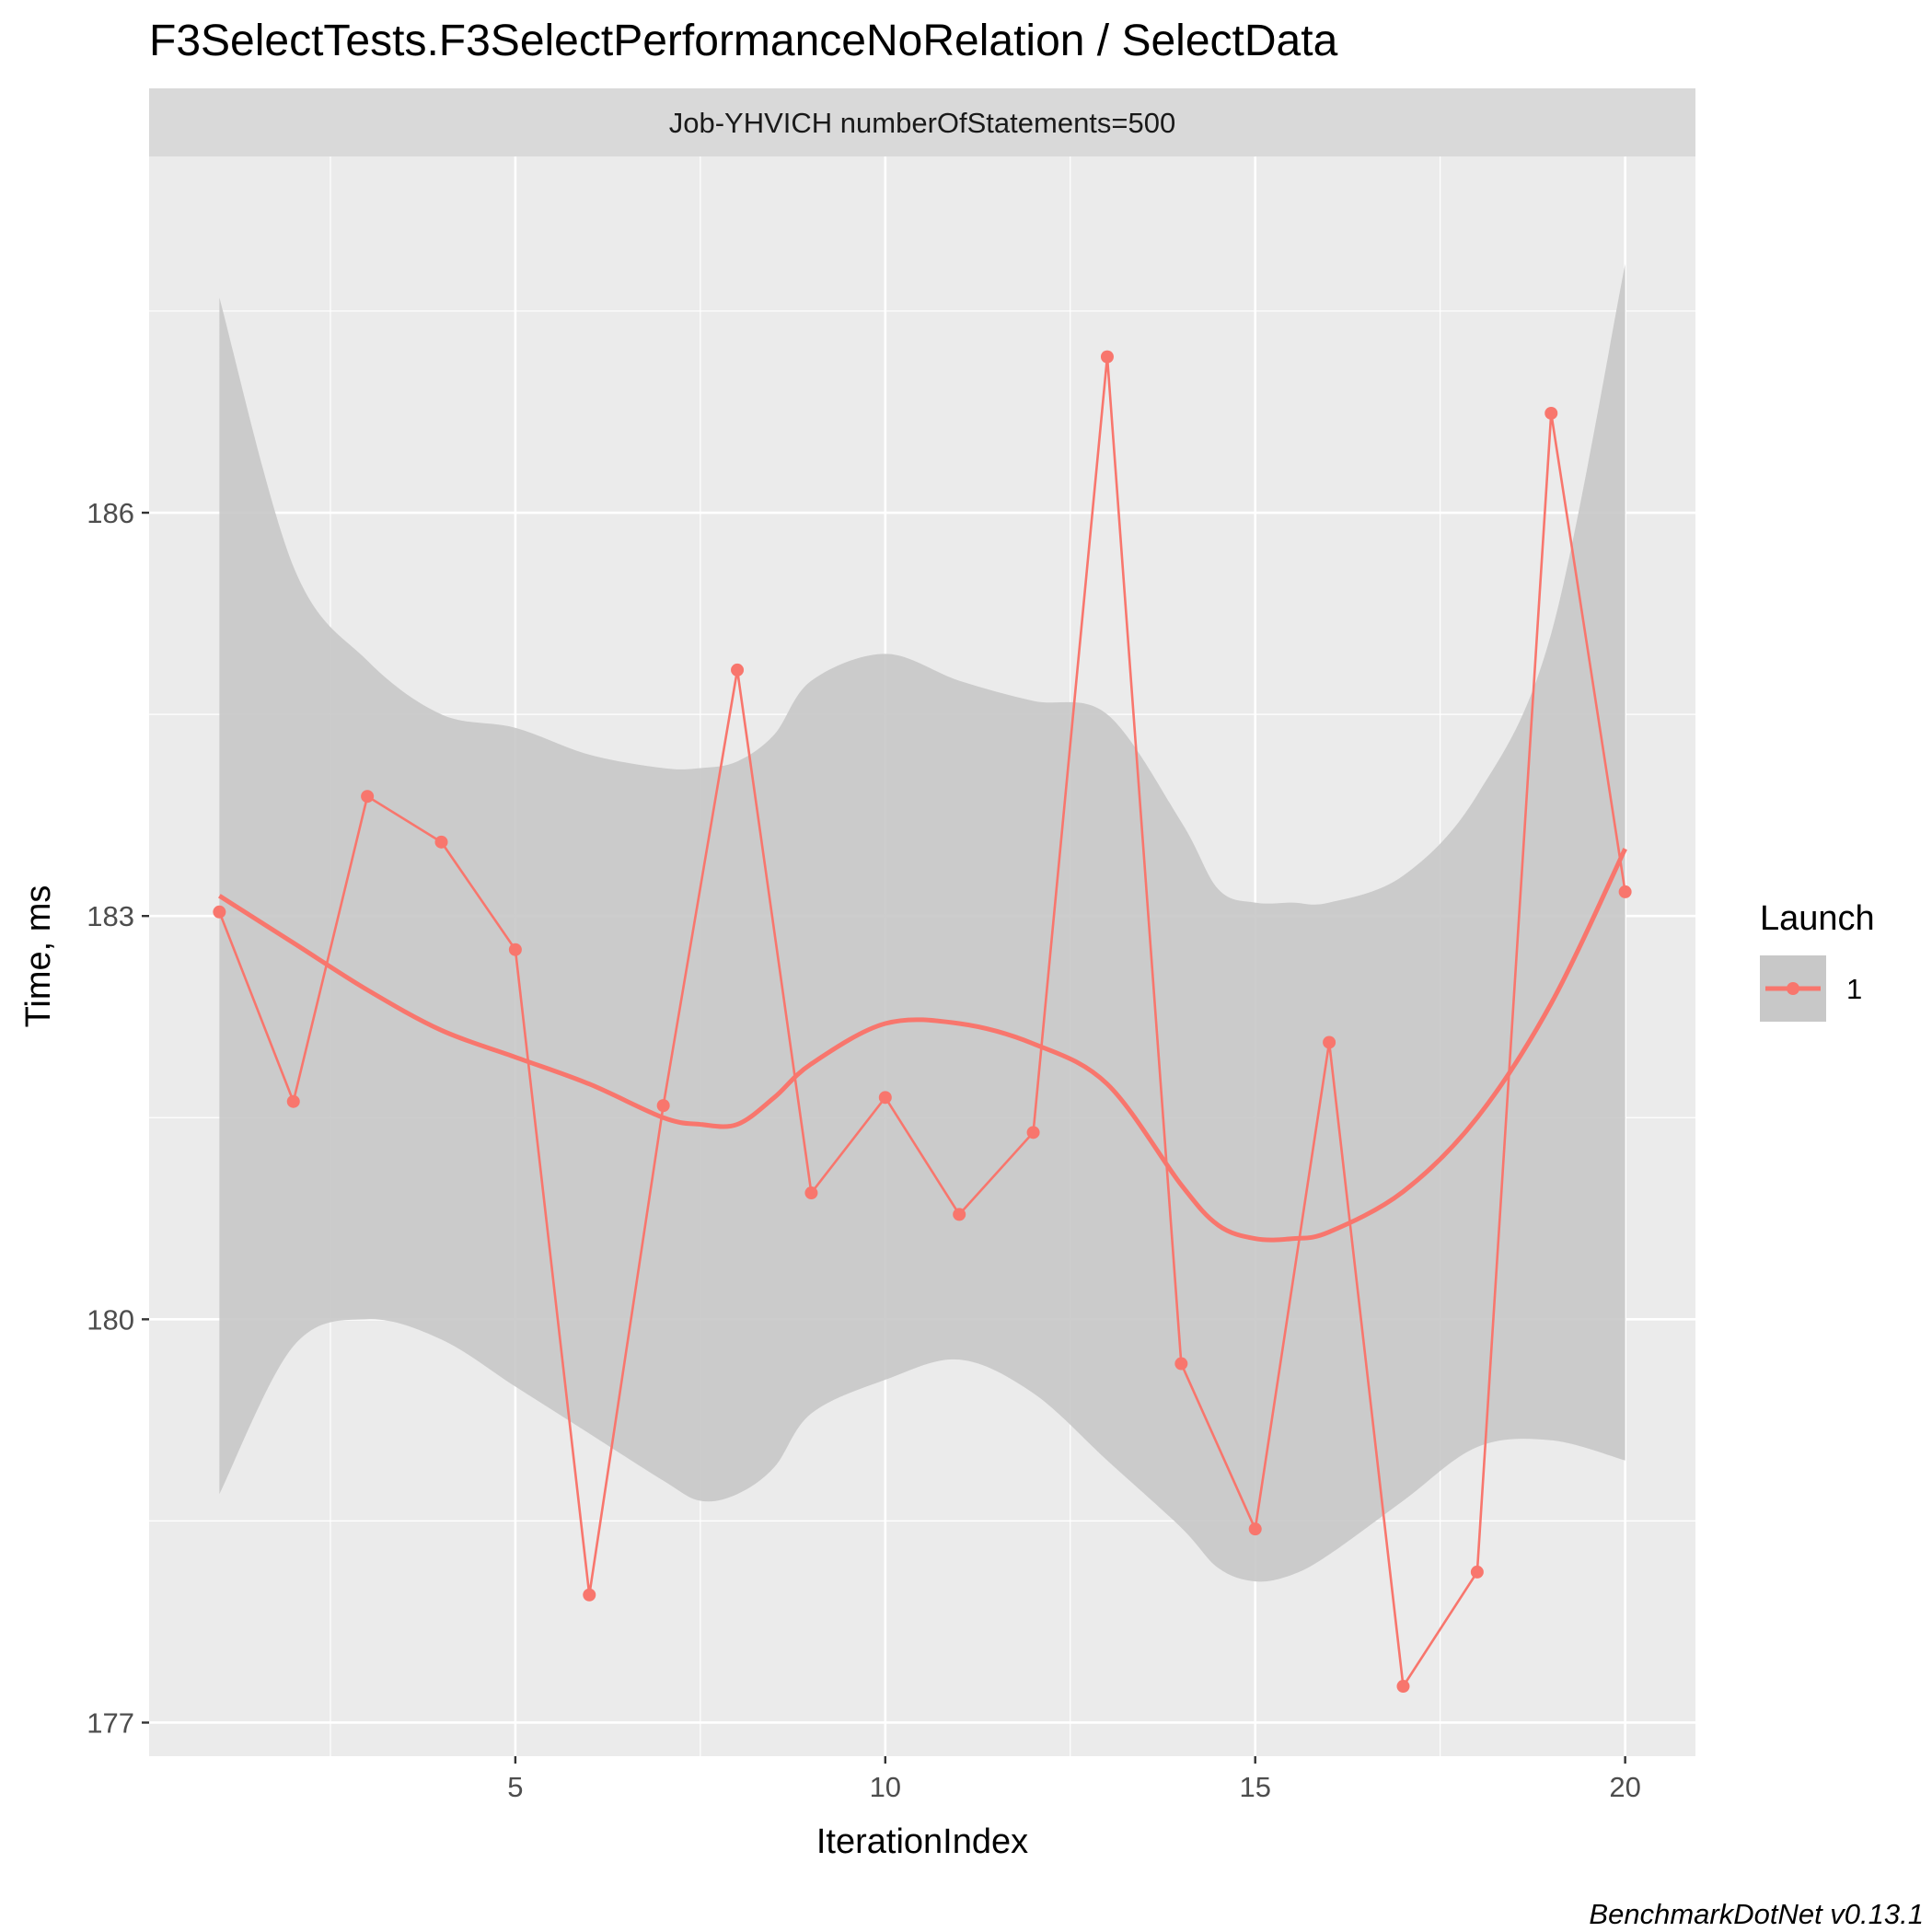 The width and height of the screenshot is (1932, 1932). What do you see at coordinates (111, 916) in the screenshot?
I see `y-tick-label: 183` at bounding box center [111, 916].